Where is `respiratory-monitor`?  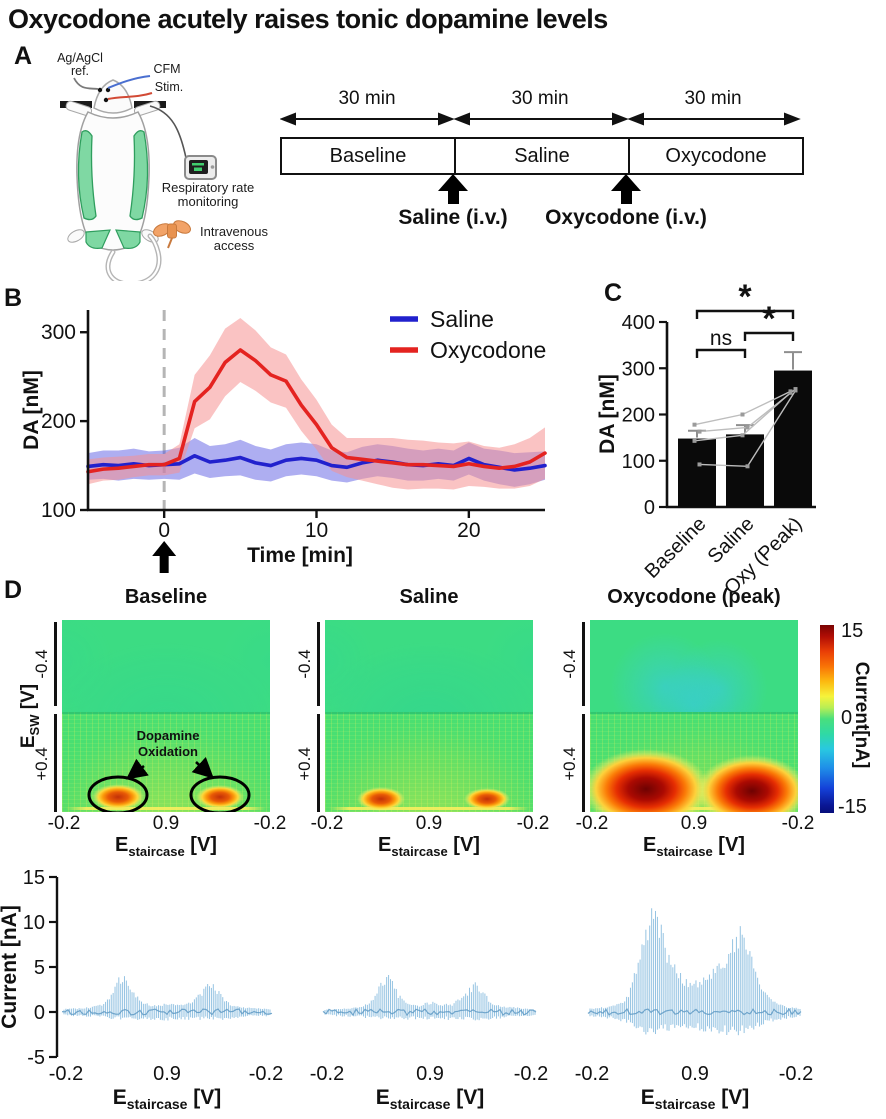
respiratory-monitor is located at coordinates (183, 142).